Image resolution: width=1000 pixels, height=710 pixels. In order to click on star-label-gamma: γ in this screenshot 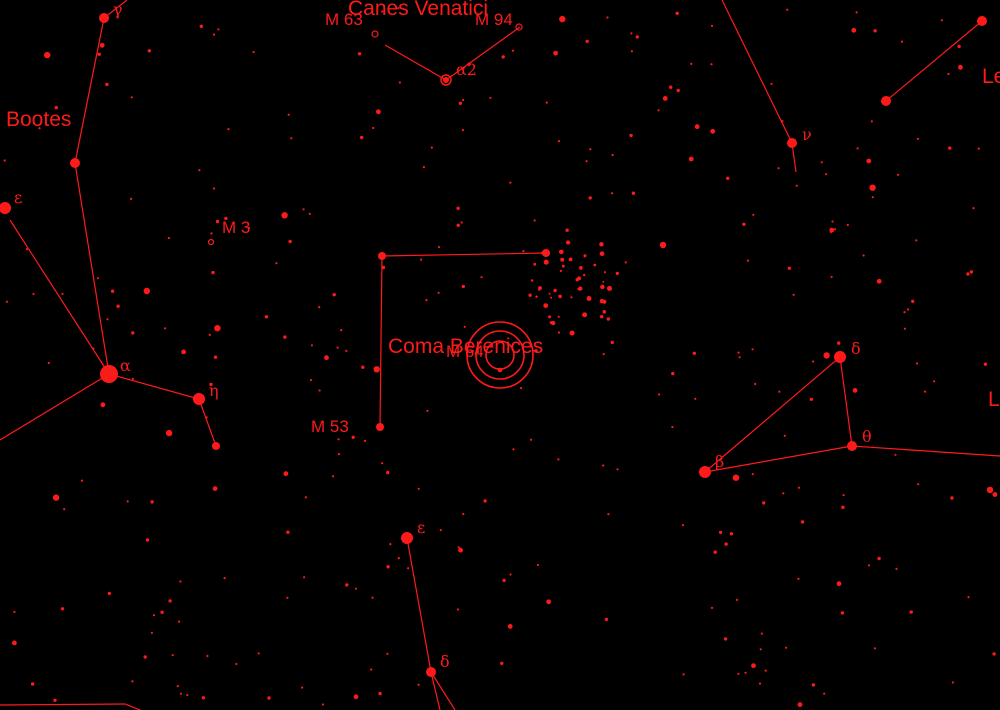, I will do `click(118, 9)`.